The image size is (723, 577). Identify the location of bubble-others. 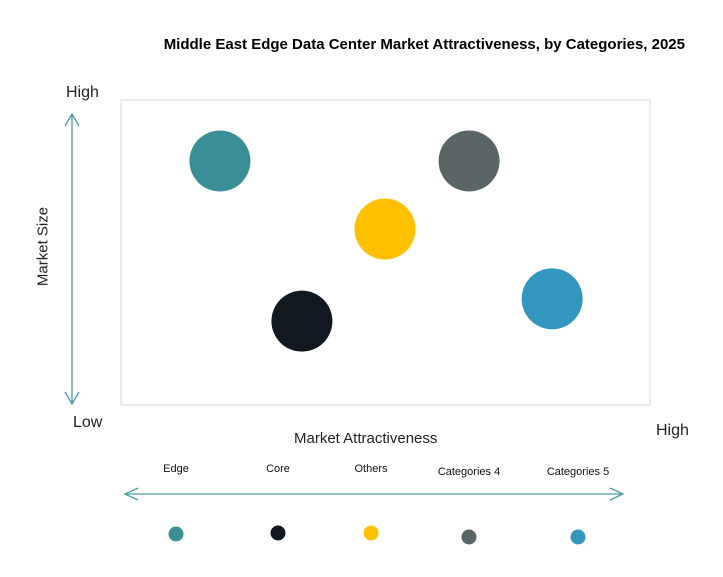
(385, 229).